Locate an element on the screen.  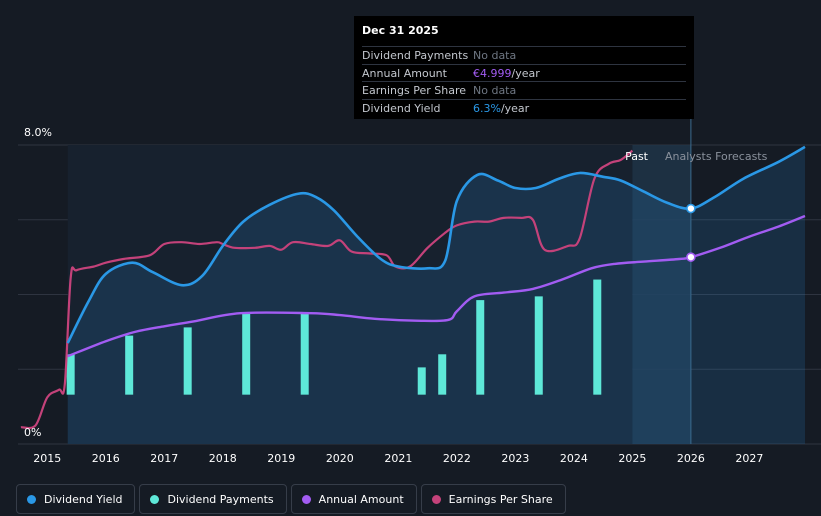
x-tick-label: 2016 is located at coordinates (106, 458).